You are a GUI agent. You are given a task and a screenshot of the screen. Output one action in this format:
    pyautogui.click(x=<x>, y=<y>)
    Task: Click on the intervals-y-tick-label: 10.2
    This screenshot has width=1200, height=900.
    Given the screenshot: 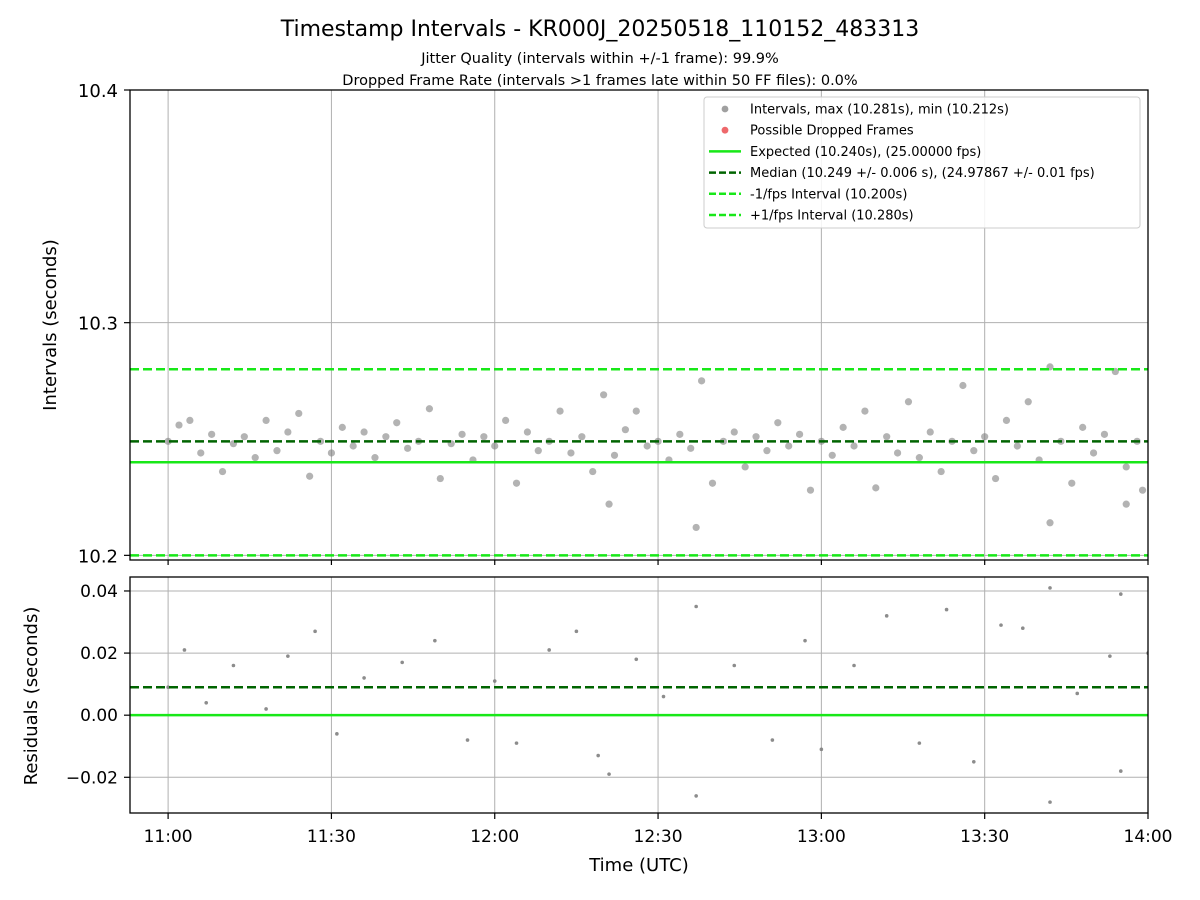 What is the action you would take?
    pyautogui.click(x=98, y=556)
    